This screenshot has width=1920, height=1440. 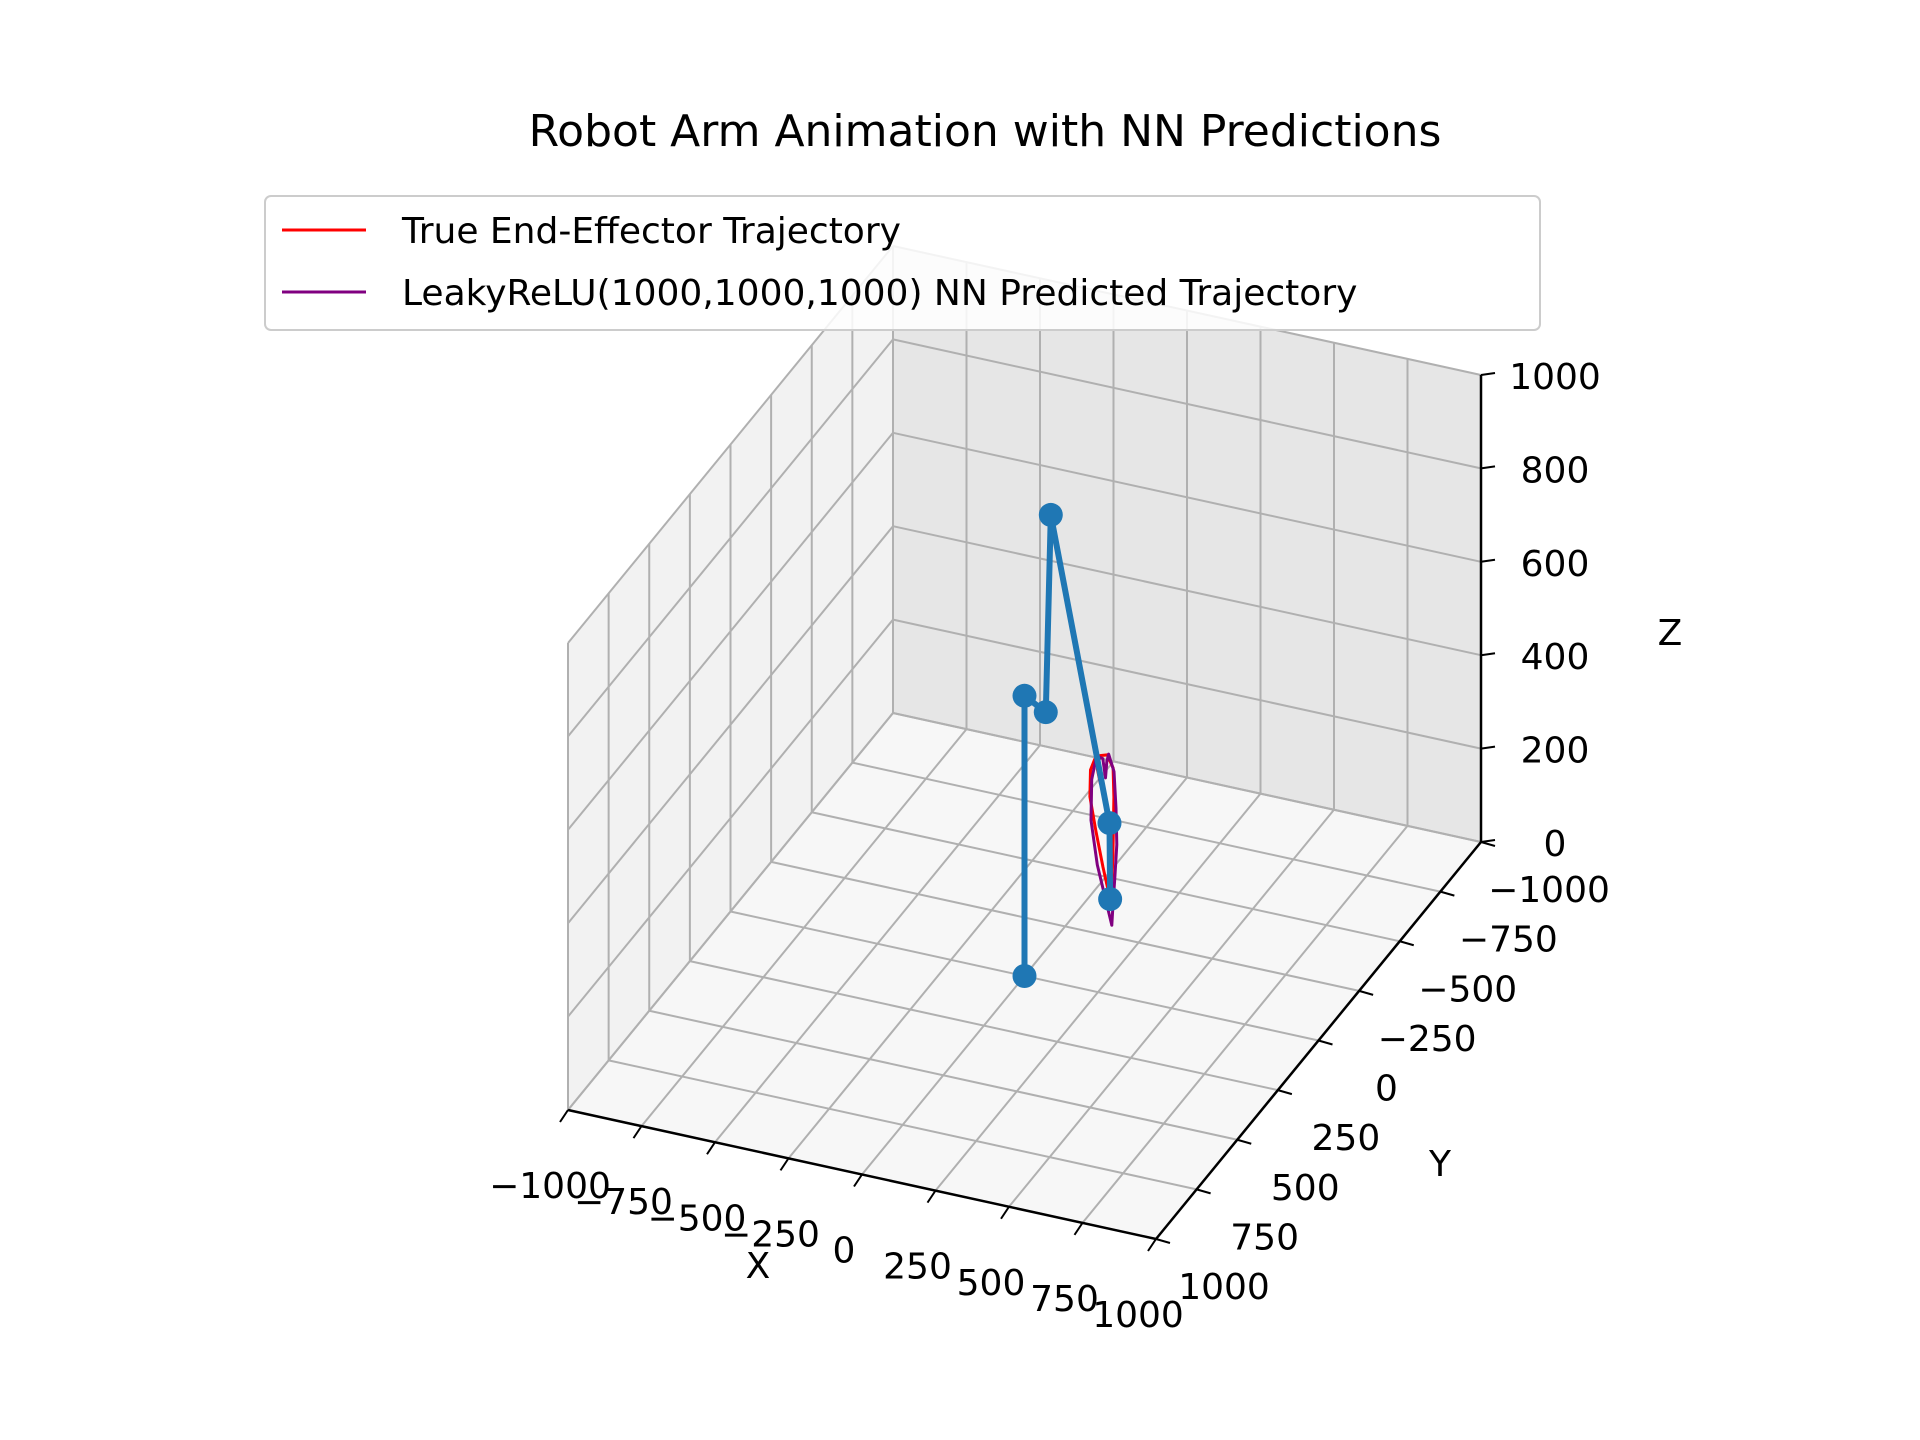 I want to click on legend-label-true: True End-Effector Trajectory, so click(x=651, y=231).